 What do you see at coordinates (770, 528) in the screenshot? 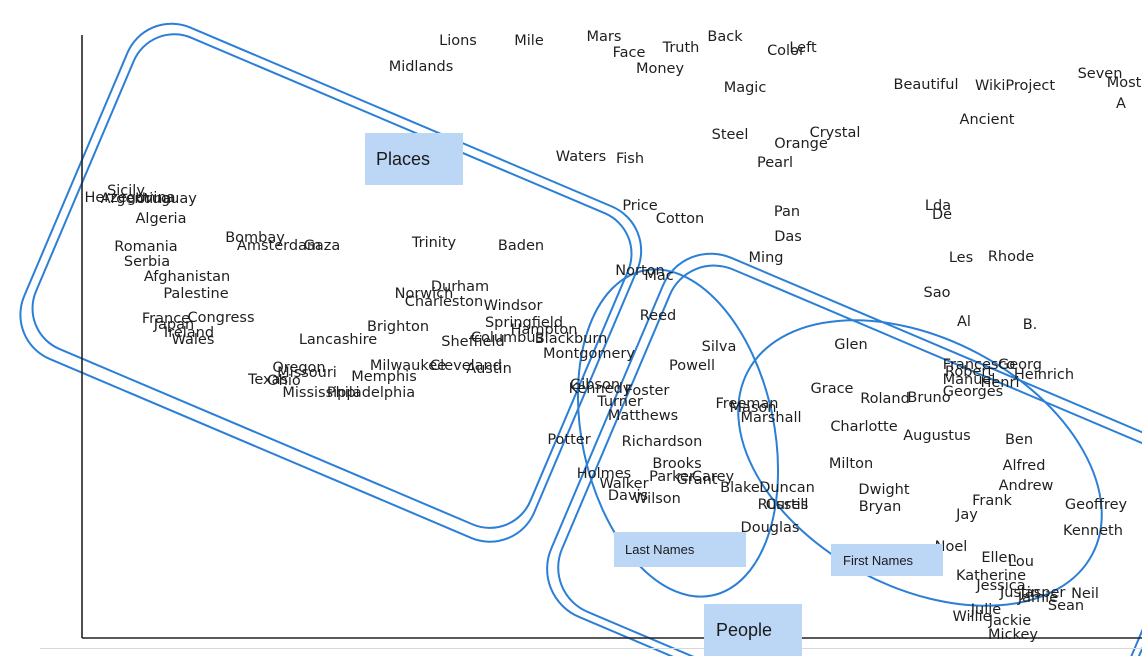
I see `word-douglas: Douglas` at bounding box center [770, 528].